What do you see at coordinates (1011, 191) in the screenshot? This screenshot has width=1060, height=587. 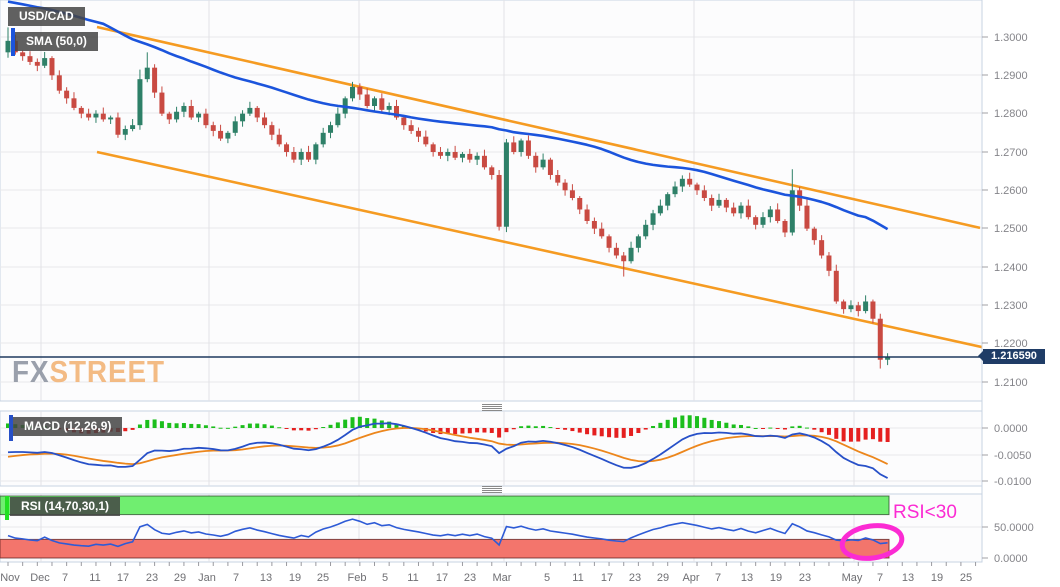 I see `axis-tick-label: 1.2600` at bounding box center [1011, 191].